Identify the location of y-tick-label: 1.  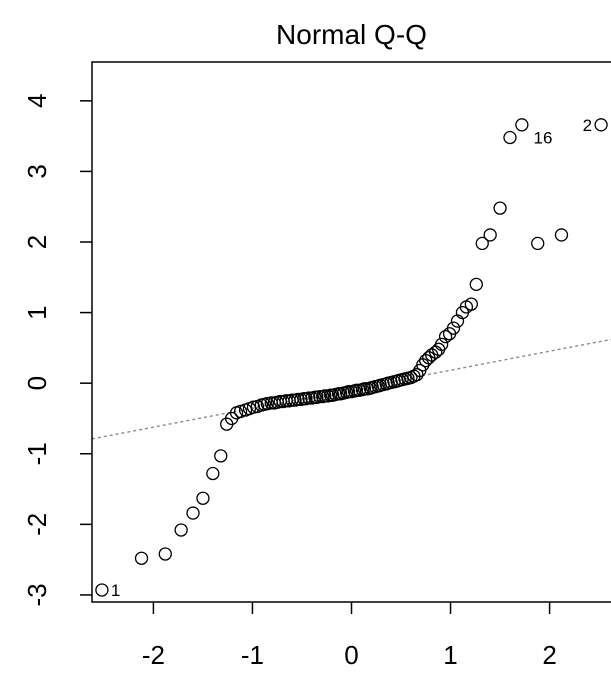
(37, 312).